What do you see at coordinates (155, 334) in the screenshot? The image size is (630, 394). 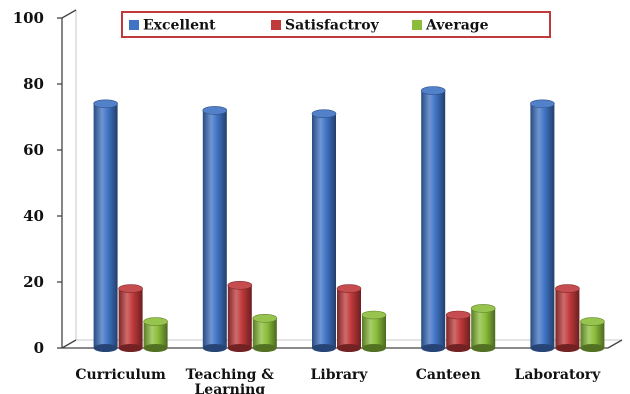 I see `bar-average-curriculum` at bounding box center [155, 334].